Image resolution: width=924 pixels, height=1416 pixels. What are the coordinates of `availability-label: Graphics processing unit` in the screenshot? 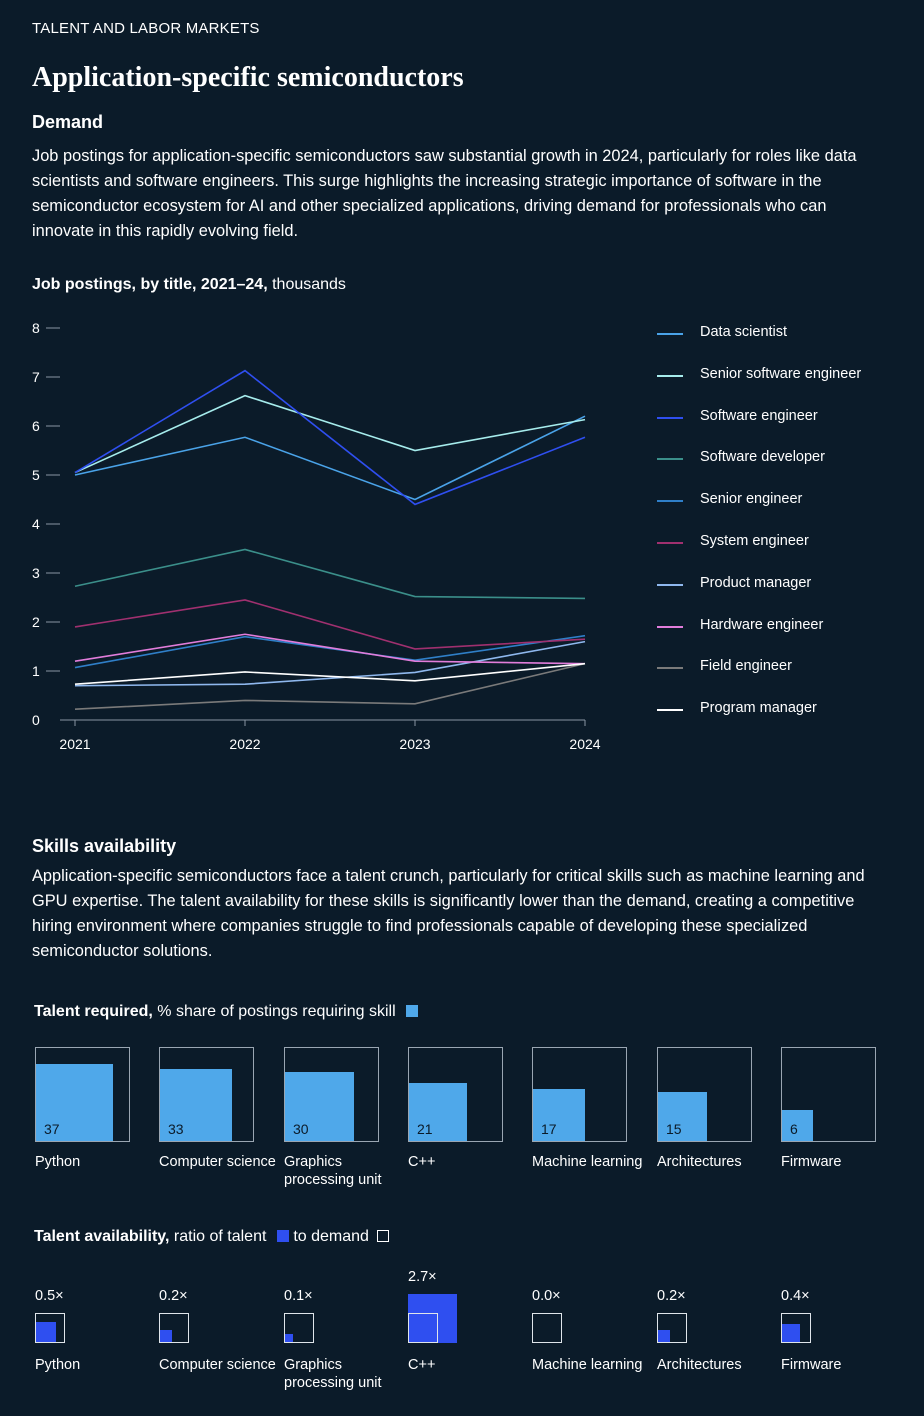 It's located at (333, 1374).